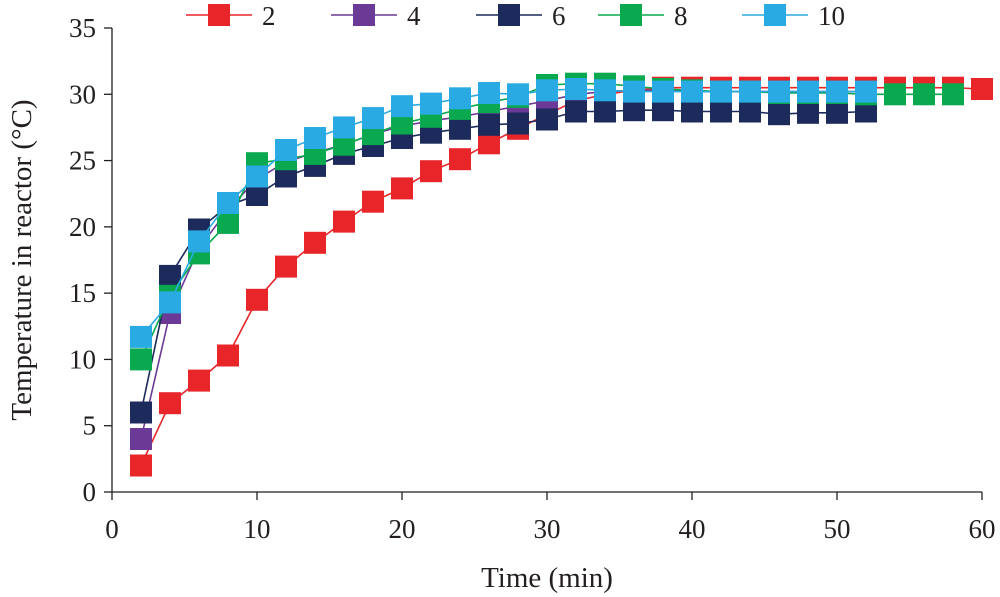 Image resolution: width=1000 pixels, height=597 pixels. I want to click on legend-item-4: 4, so click(376, 16).